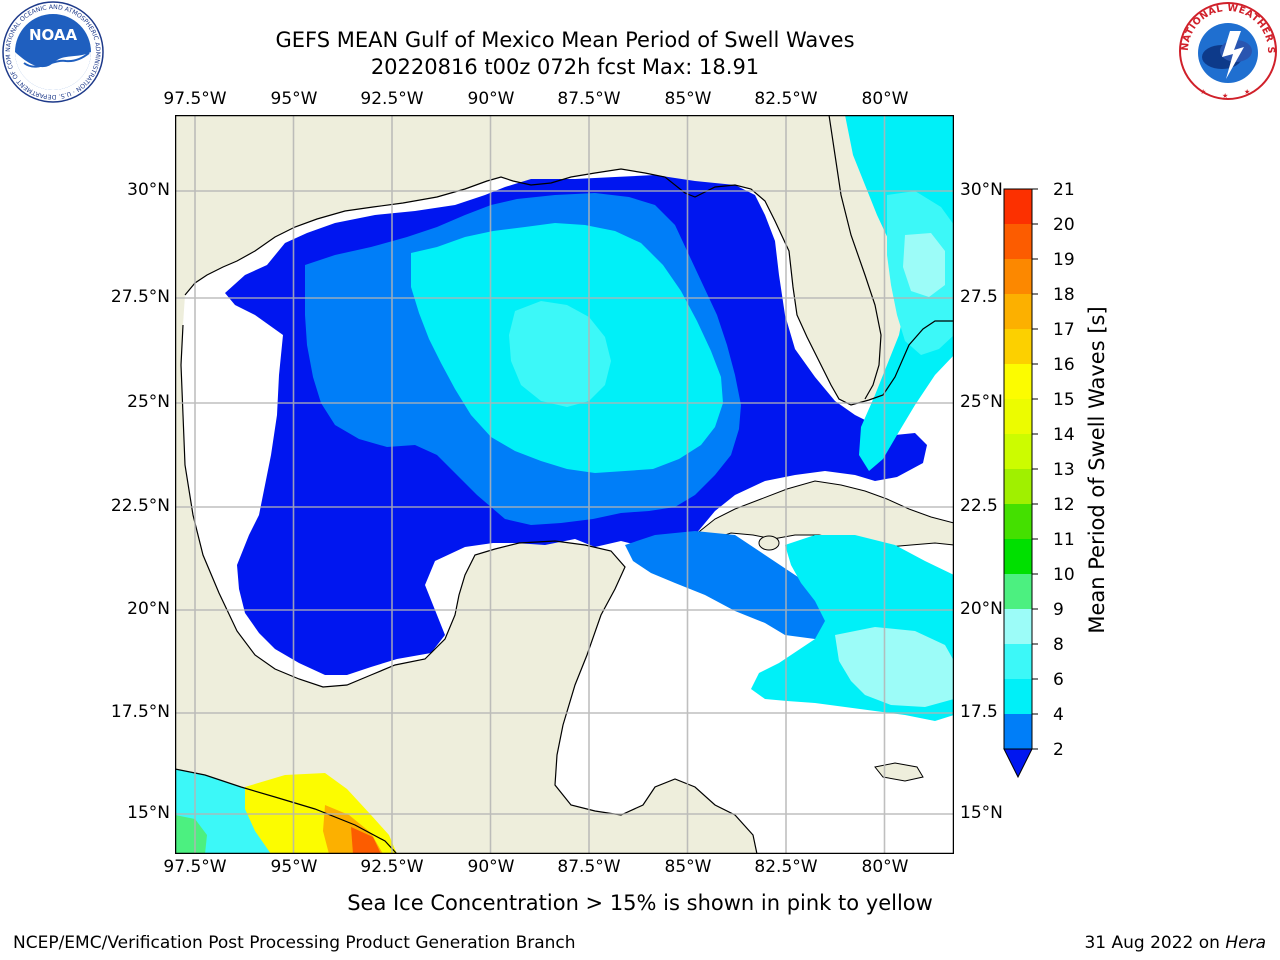 The width and height of the screenshot is (1280, 960). What do you see at coordinates (1064, 470) in the screenshot?
I see `colorbar-tick: 13` at bounding box center [1064, 470].